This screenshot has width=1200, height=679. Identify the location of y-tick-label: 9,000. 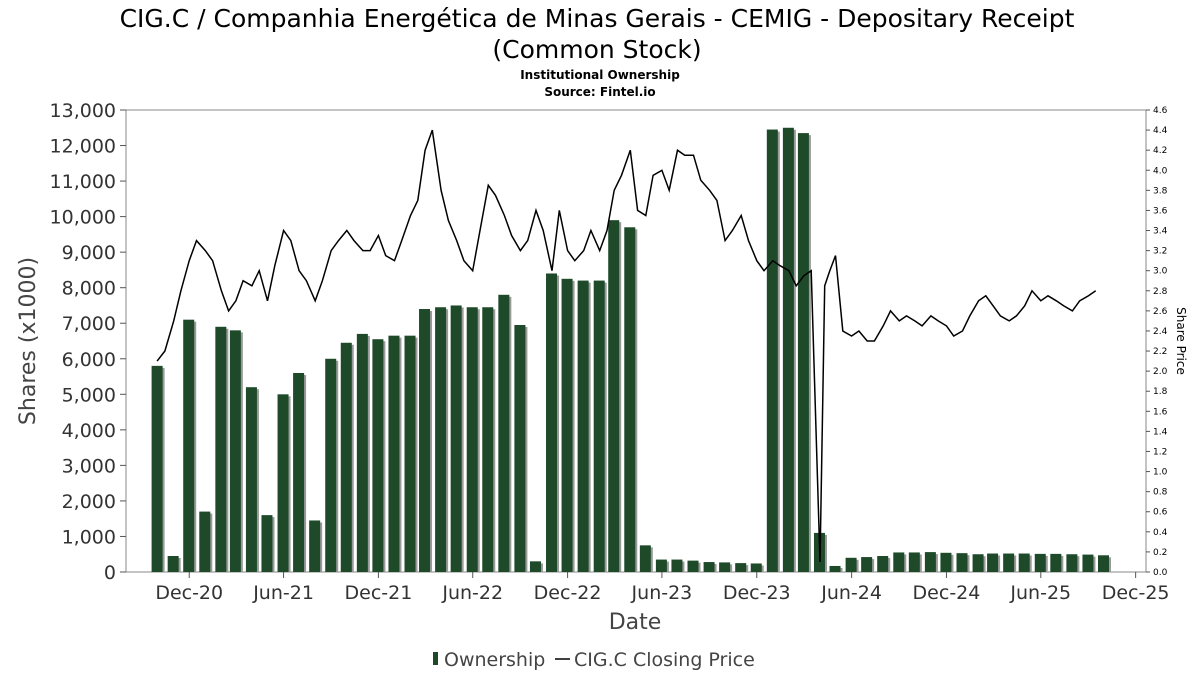
(89, 253).